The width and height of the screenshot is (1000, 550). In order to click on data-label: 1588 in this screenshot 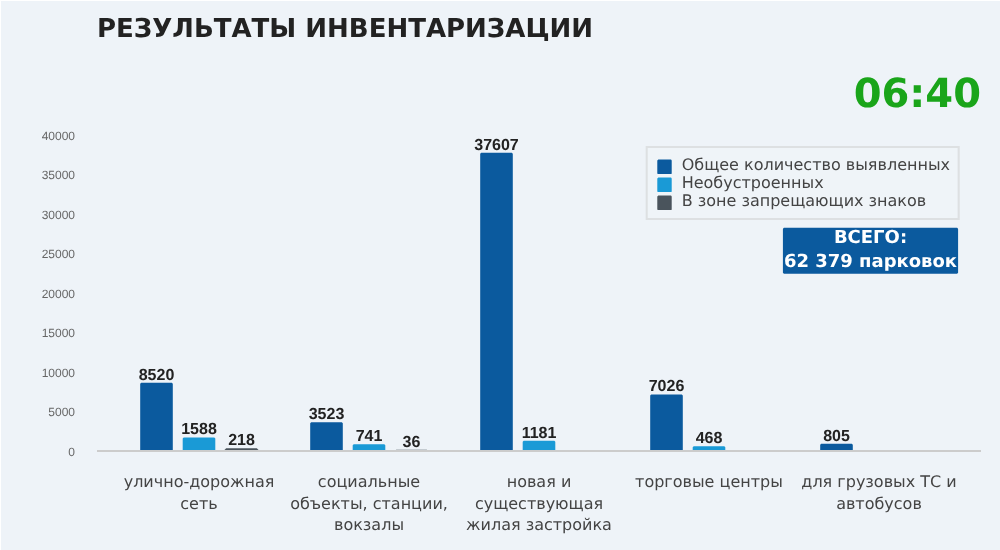, I will do `click(199, 429)`.